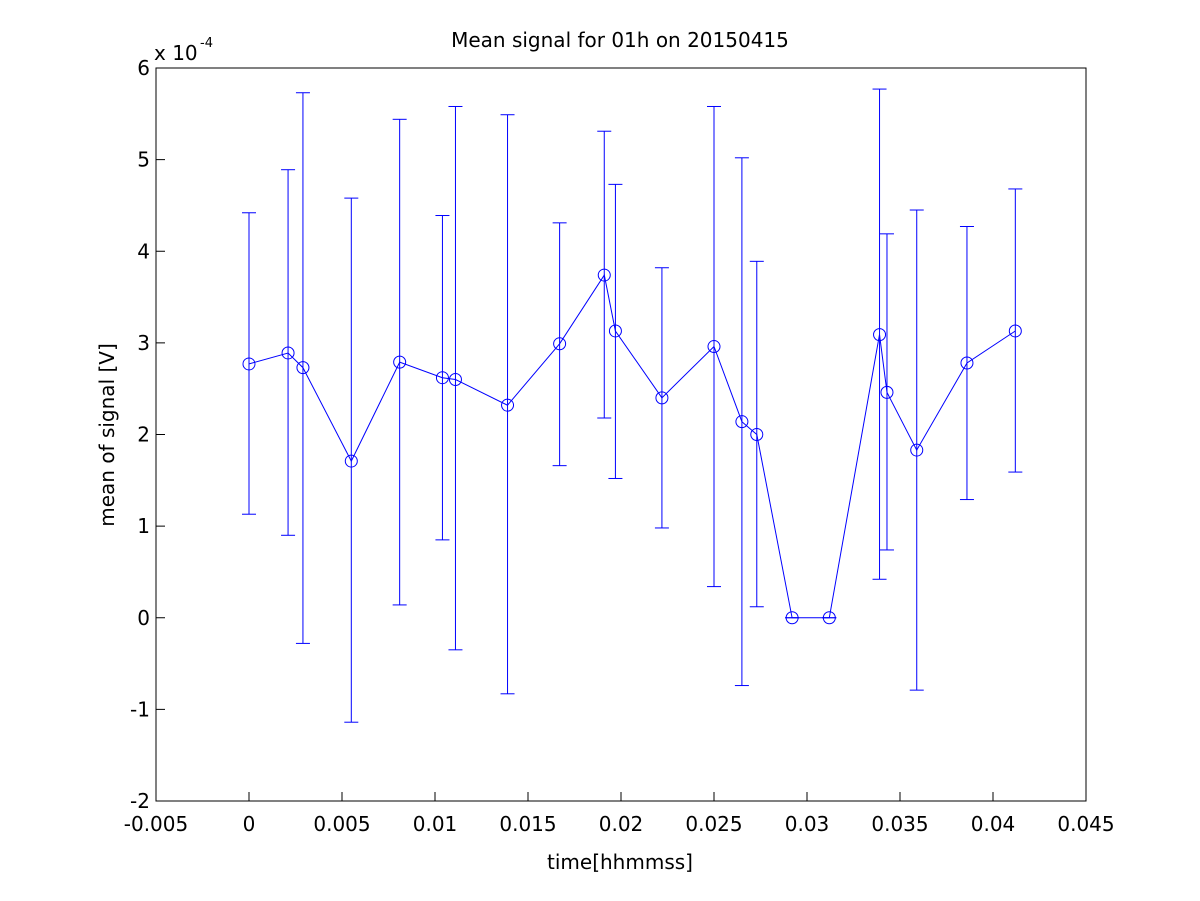 The width and height of the screenshot is (1200, 901). I want to click on x-tick-label: 0.005, so click(341, 824).